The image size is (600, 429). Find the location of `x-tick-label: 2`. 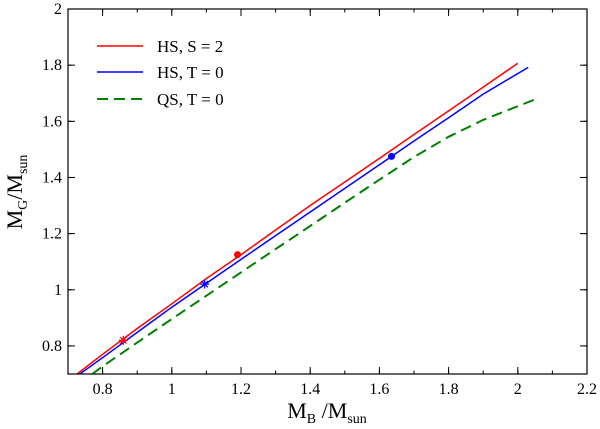

x-tick-label: 2 is located at coordinates (518, 389).